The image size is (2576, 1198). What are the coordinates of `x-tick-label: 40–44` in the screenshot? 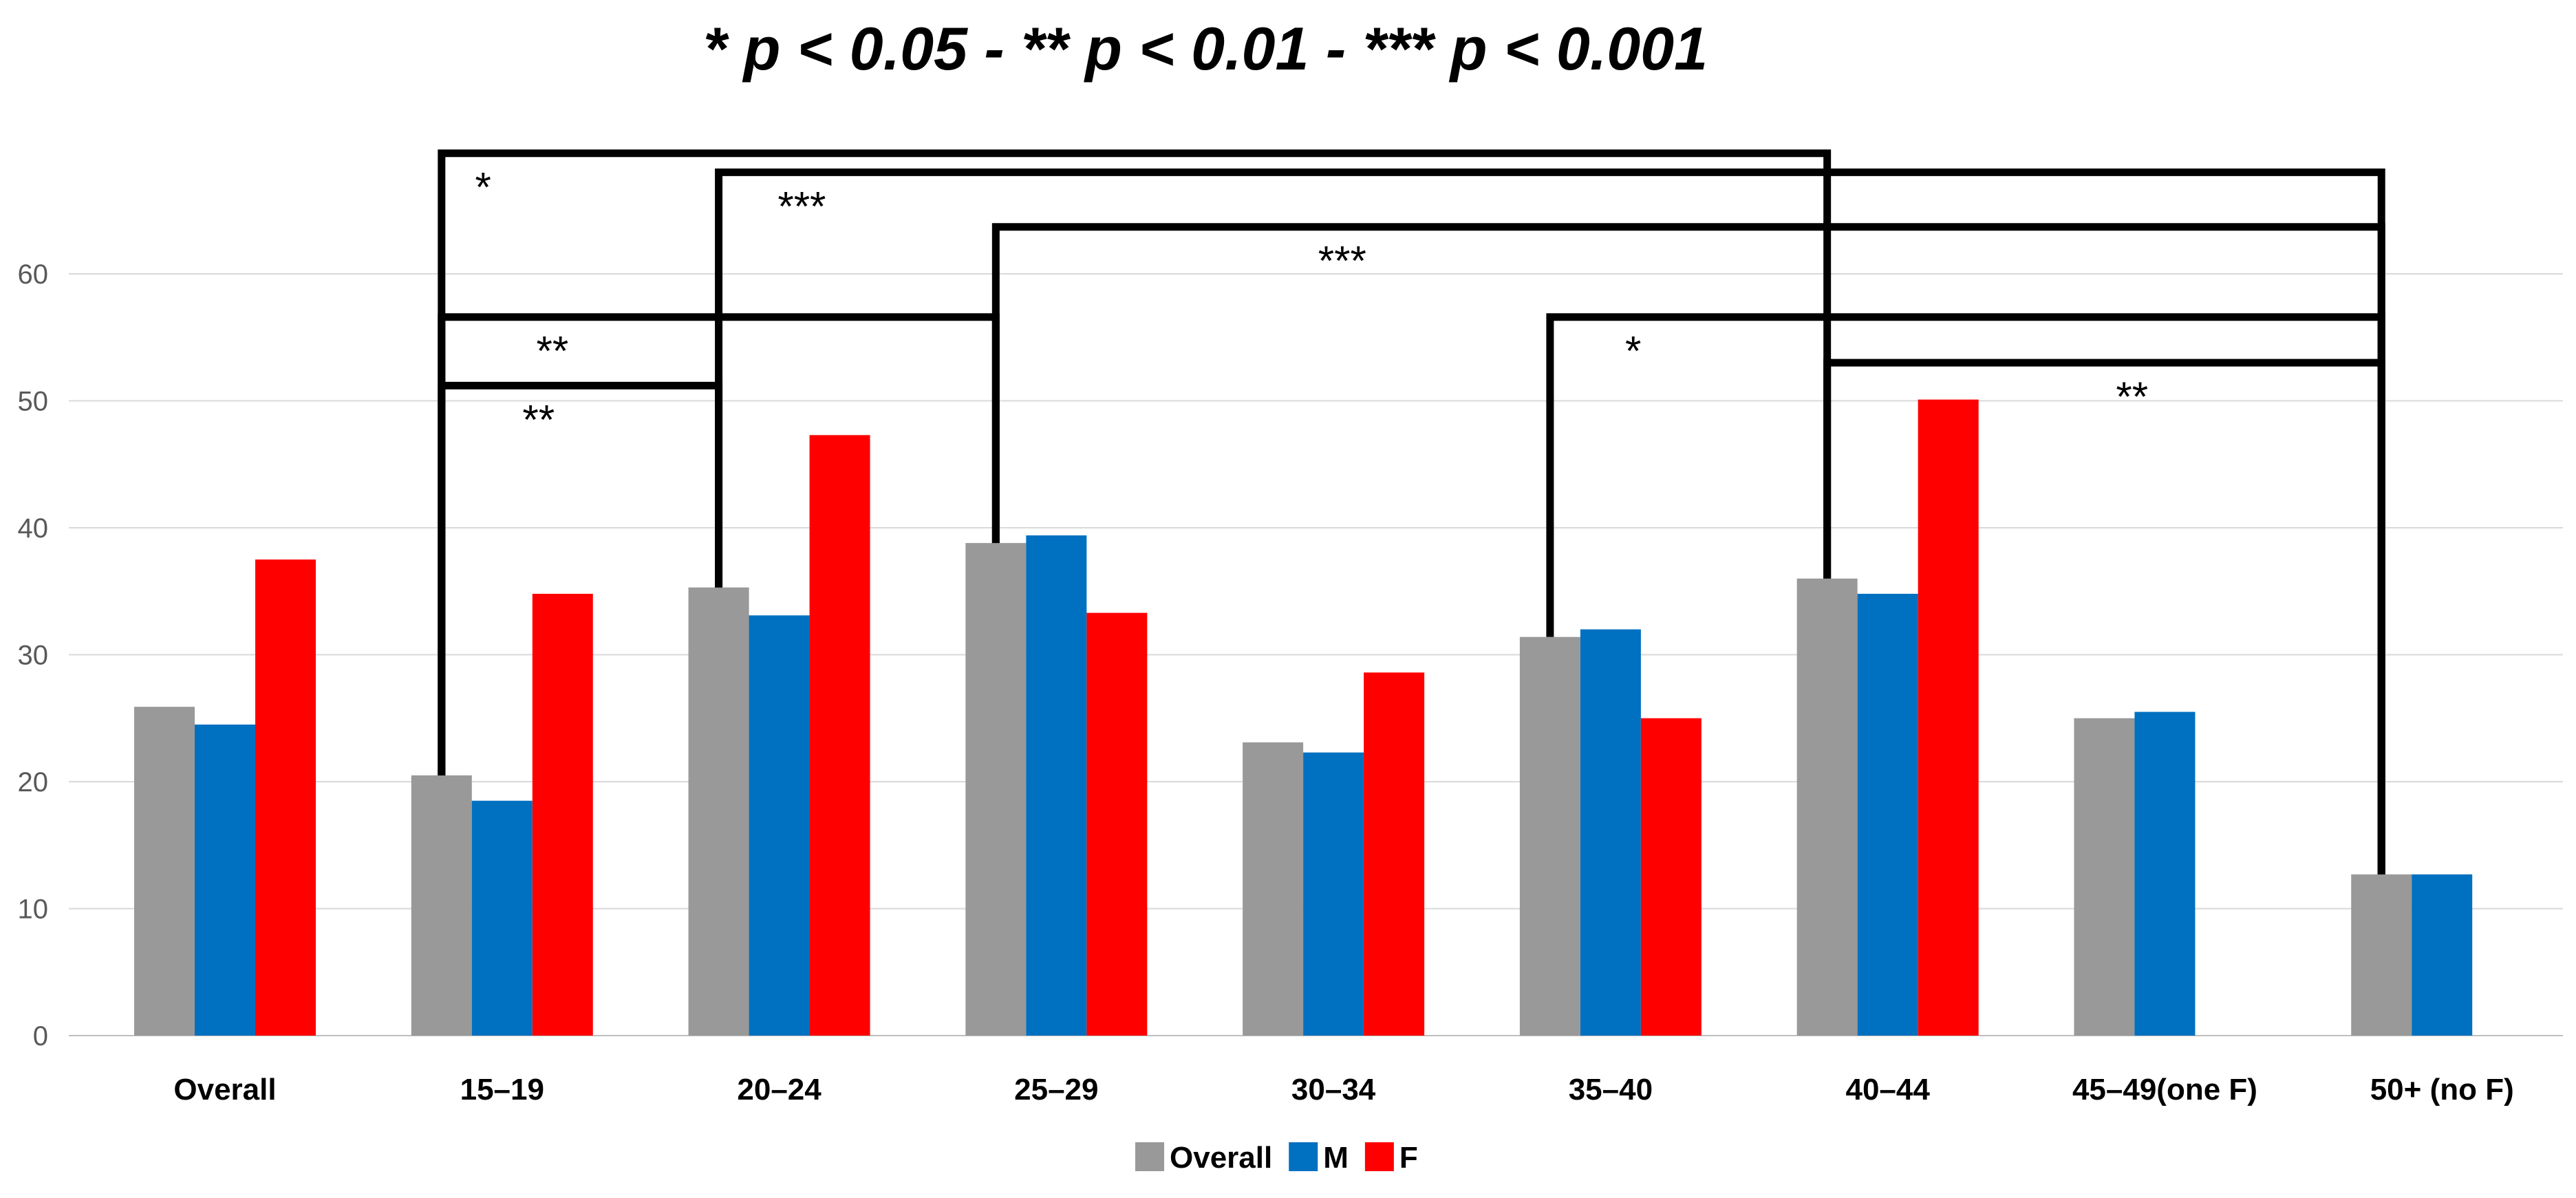 It's located at (1887, 1089).